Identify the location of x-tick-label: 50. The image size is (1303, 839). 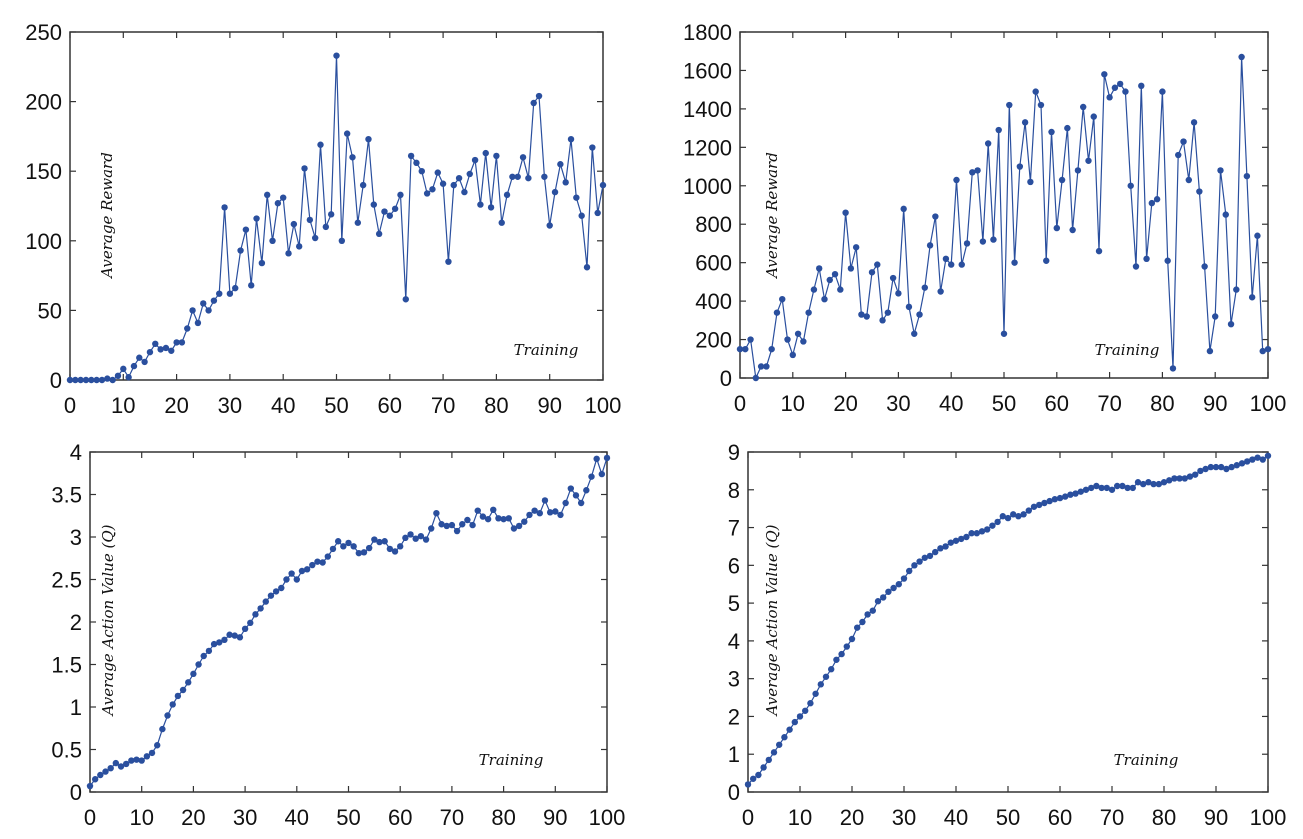
(348, 817).